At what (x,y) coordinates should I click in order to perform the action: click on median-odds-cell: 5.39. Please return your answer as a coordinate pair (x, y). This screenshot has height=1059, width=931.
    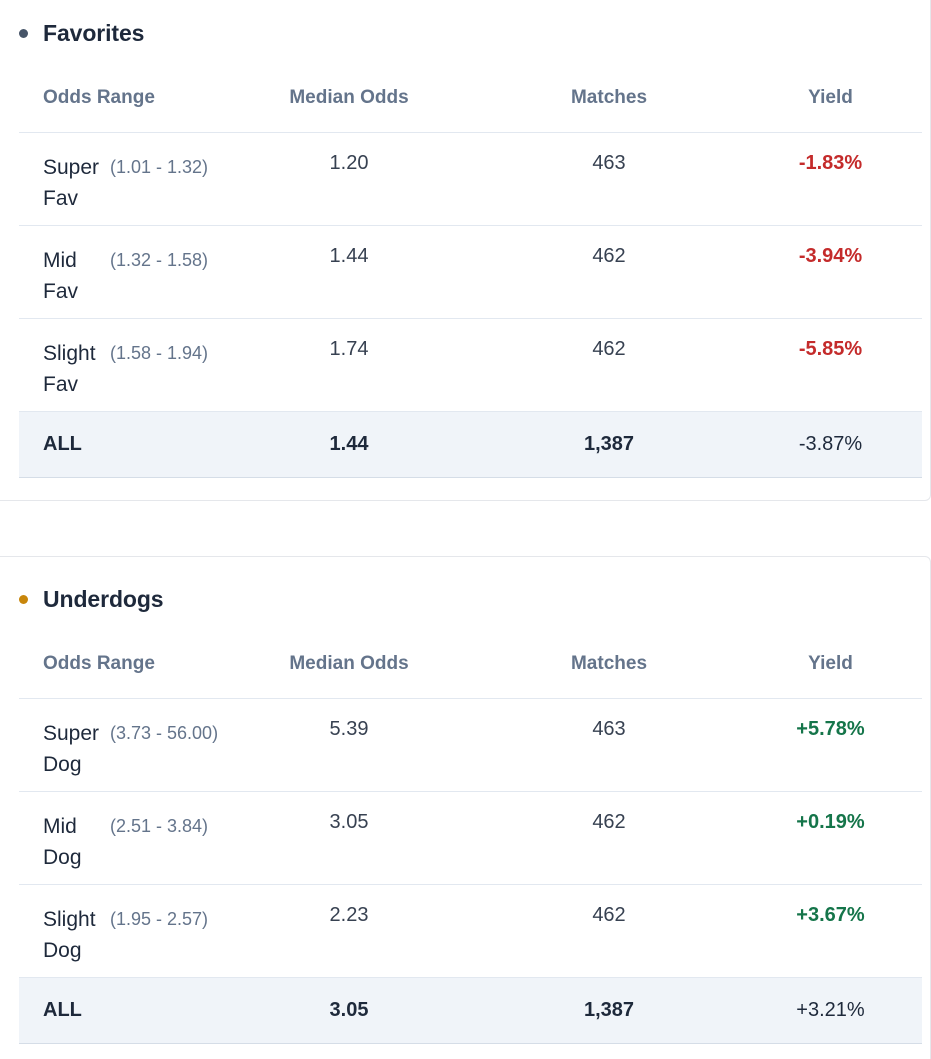
    Looking at the image, I should click on (349, 745).